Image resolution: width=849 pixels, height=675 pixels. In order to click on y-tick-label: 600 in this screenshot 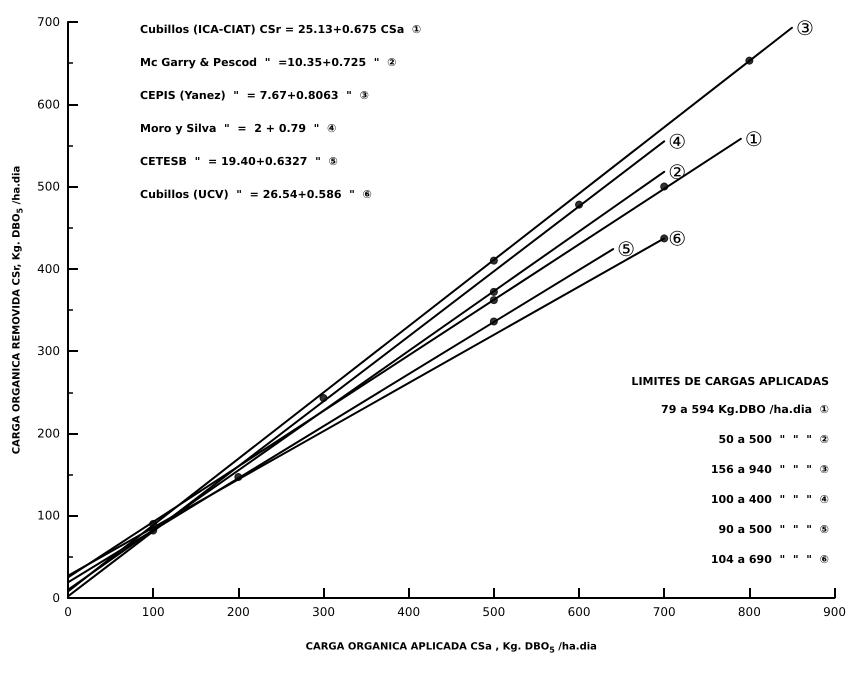, I will do `click(48, 104)`.